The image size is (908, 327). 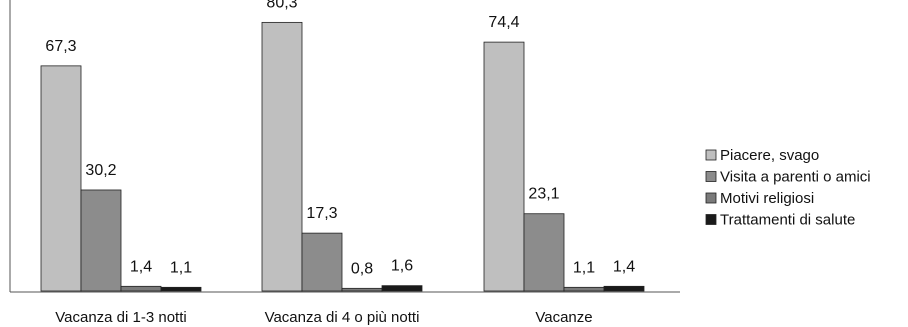 What do you see at coordinates (120, 317) in the screenshot?
I see `category-label-1: Vacanza di 1-3 notti` at bounding box center [120, 317].